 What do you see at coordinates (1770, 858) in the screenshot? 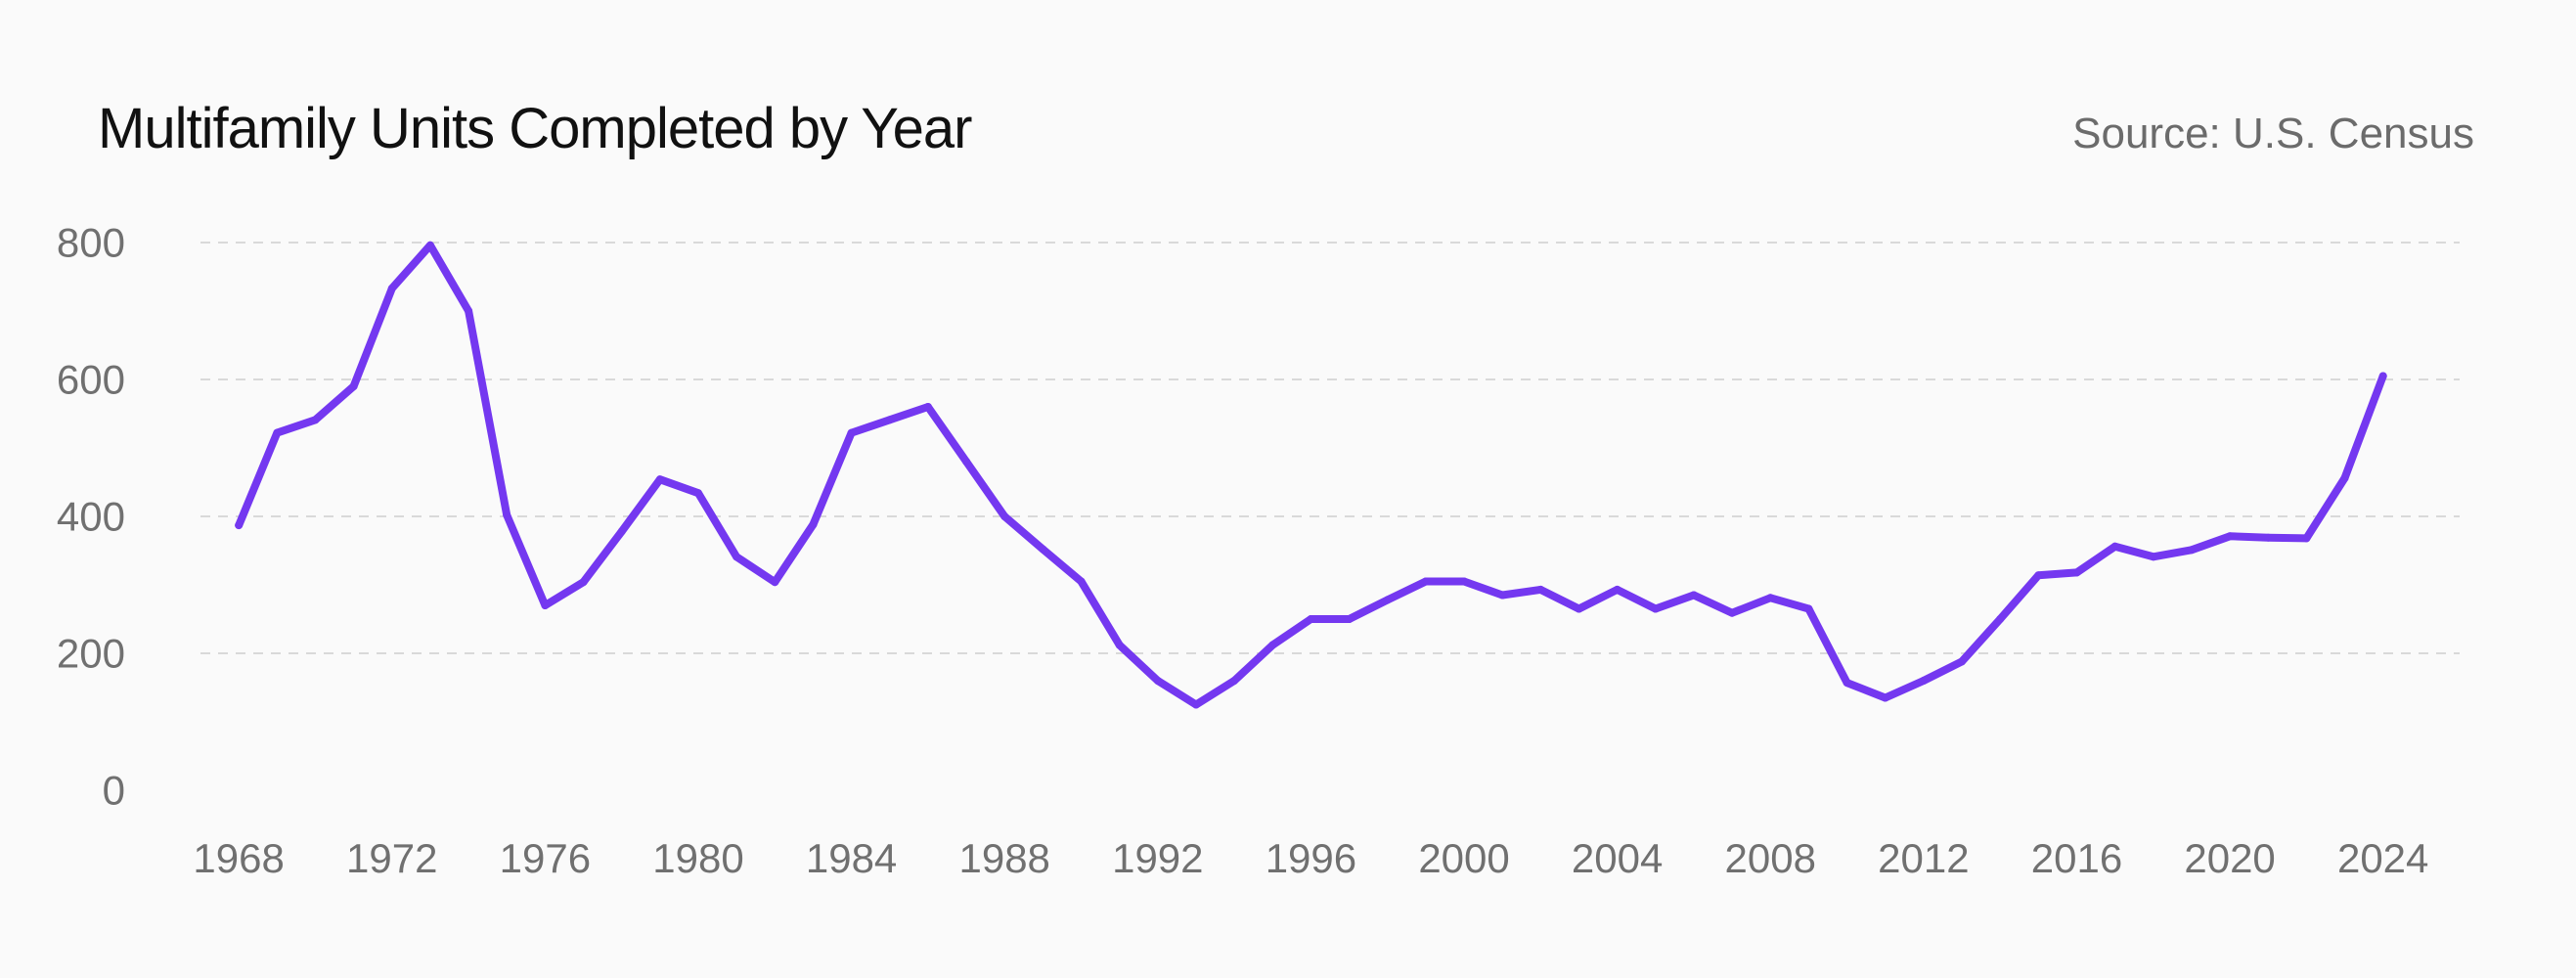
I see `x-tick-label: 2008` at bounding box center [1770, 858].